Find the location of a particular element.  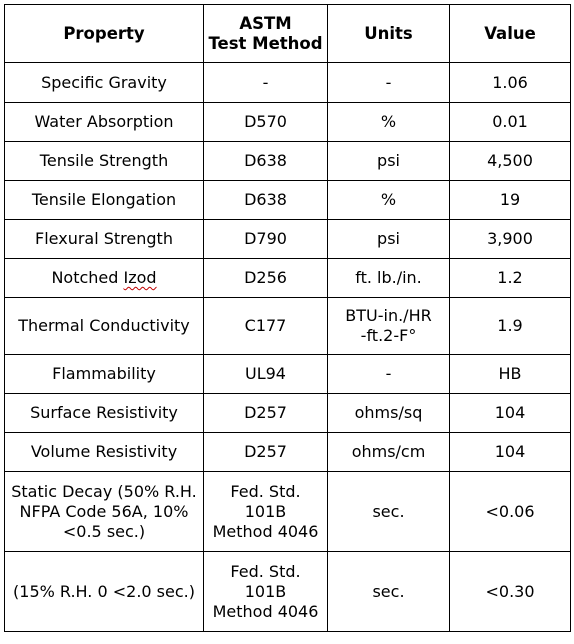

cell-value: HB is located at coordinates (510, 374).